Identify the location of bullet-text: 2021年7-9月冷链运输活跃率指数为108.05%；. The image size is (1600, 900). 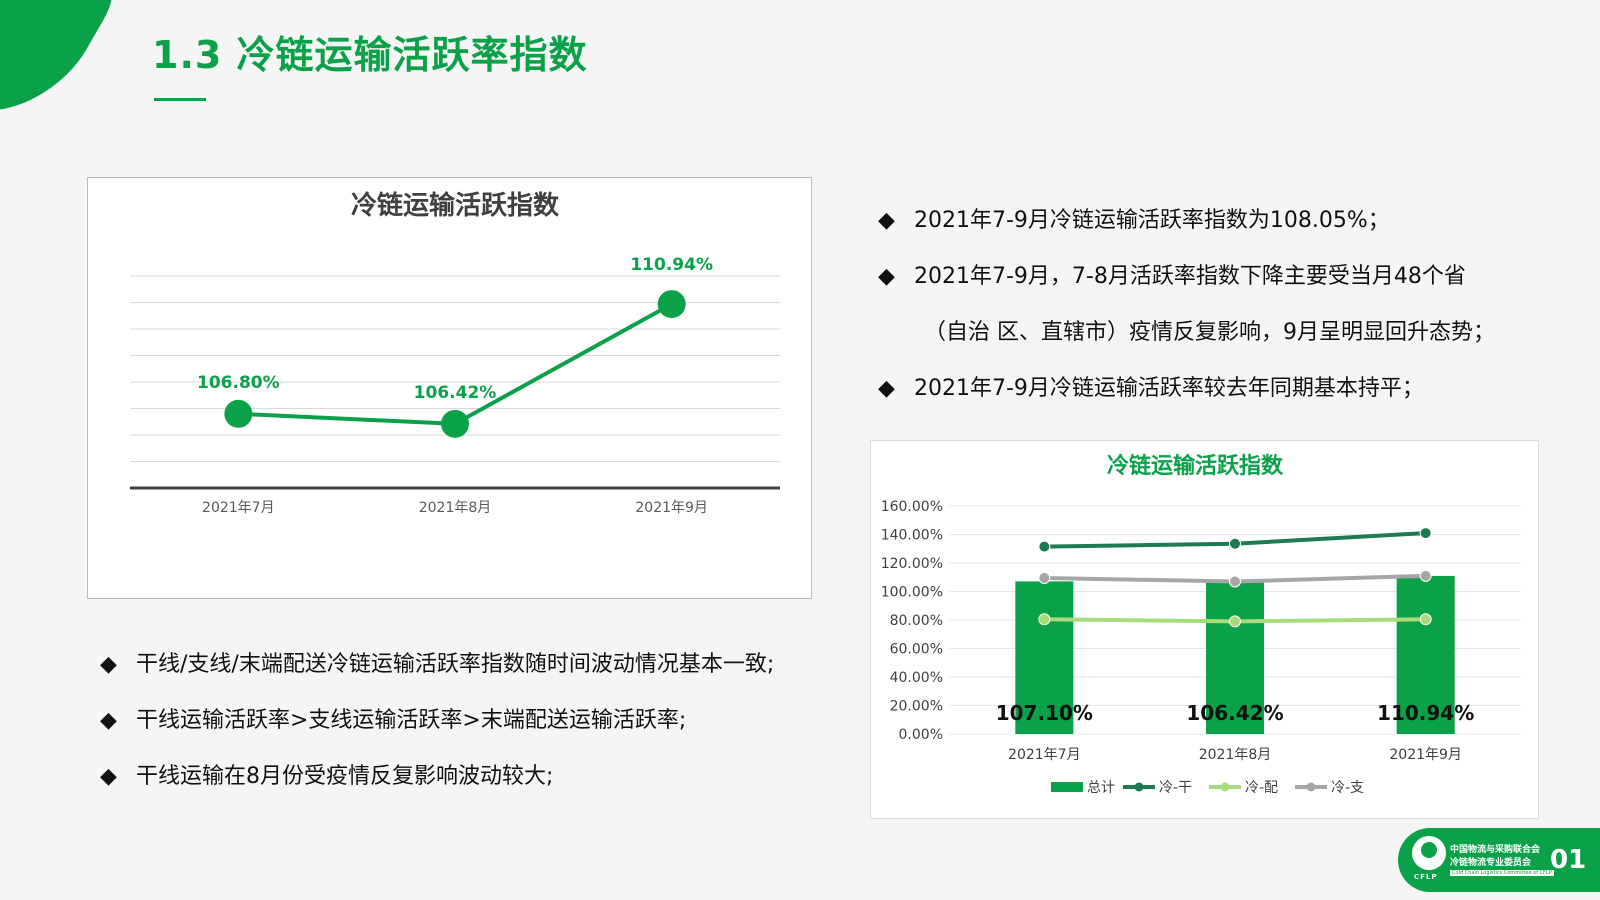
(1152, 220).